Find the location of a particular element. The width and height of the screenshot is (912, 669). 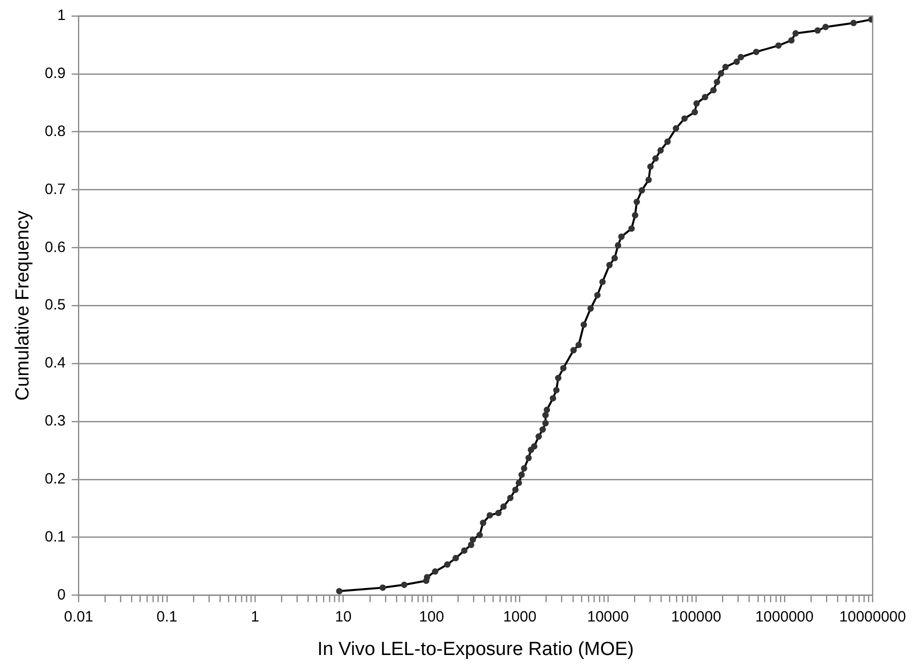

y-tick-label: 0 is located at coordinates (61, 595).